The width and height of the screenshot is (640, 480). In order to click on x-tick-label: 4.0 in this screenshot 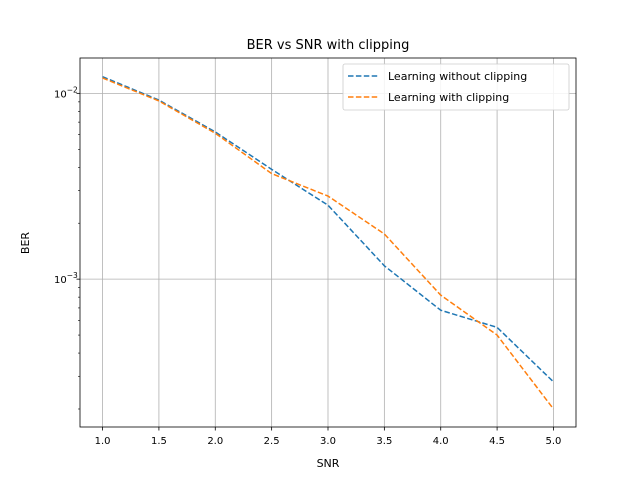, I will do `click(441, 441)`.